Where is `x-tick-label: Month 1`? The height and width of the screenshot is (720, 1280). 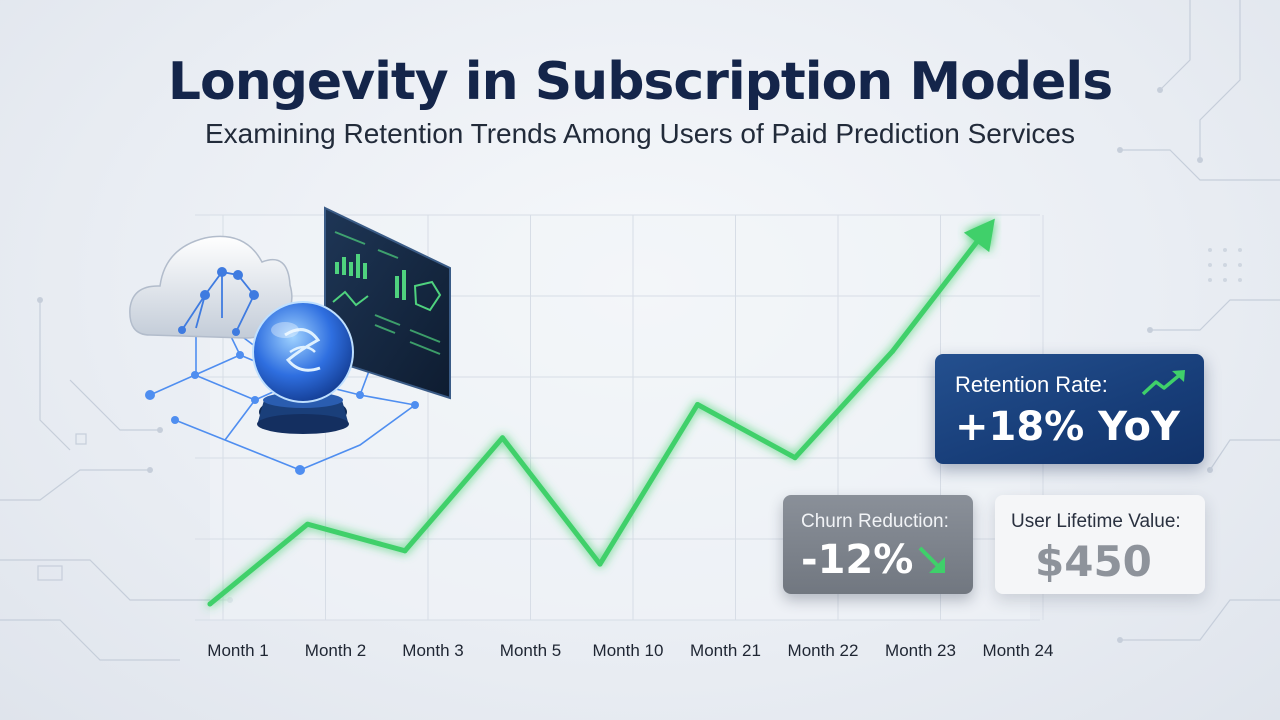 x-tick-label: Month 1 is located at coordinates (237, 650).